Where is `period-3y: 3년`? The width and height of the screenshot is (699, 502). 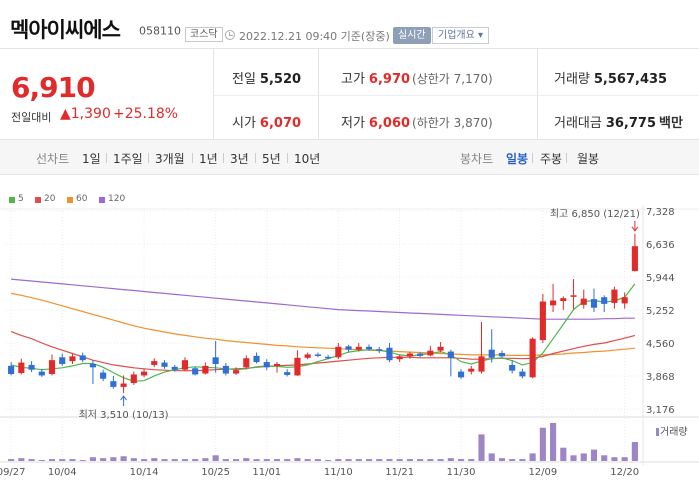 period-3y: 3년 is located at coordinates (239, 159).